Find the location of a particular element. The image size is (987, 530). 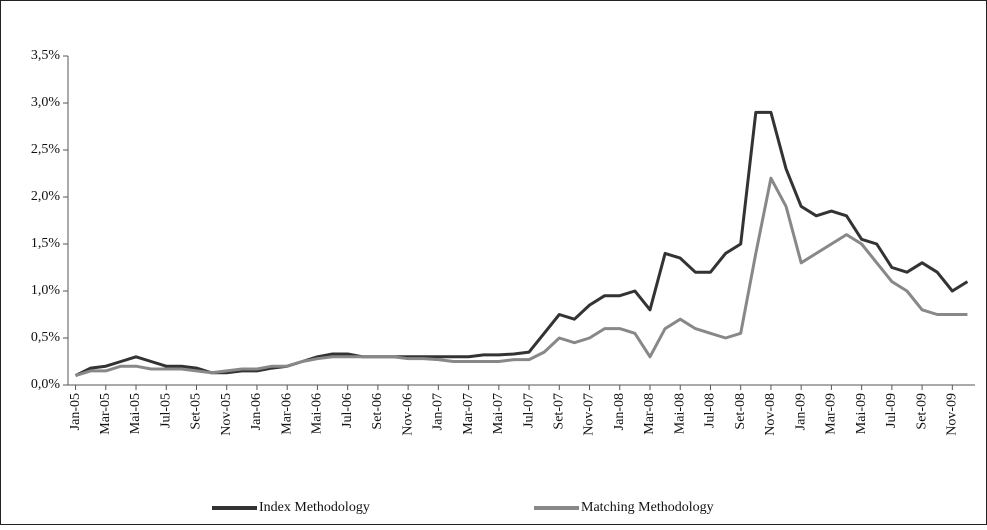

x-tick-label: Mai-09 is located at coordinates (861, 413).